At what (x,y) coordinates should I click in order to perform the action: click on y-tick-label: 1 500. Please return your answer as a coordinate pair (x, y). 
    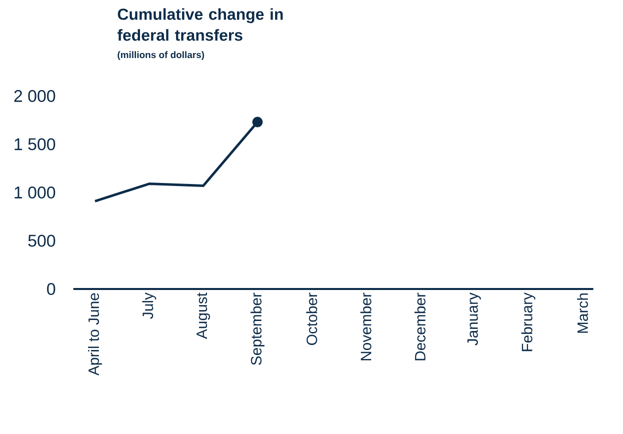
    Looking at the image, I should click on (35, 144).